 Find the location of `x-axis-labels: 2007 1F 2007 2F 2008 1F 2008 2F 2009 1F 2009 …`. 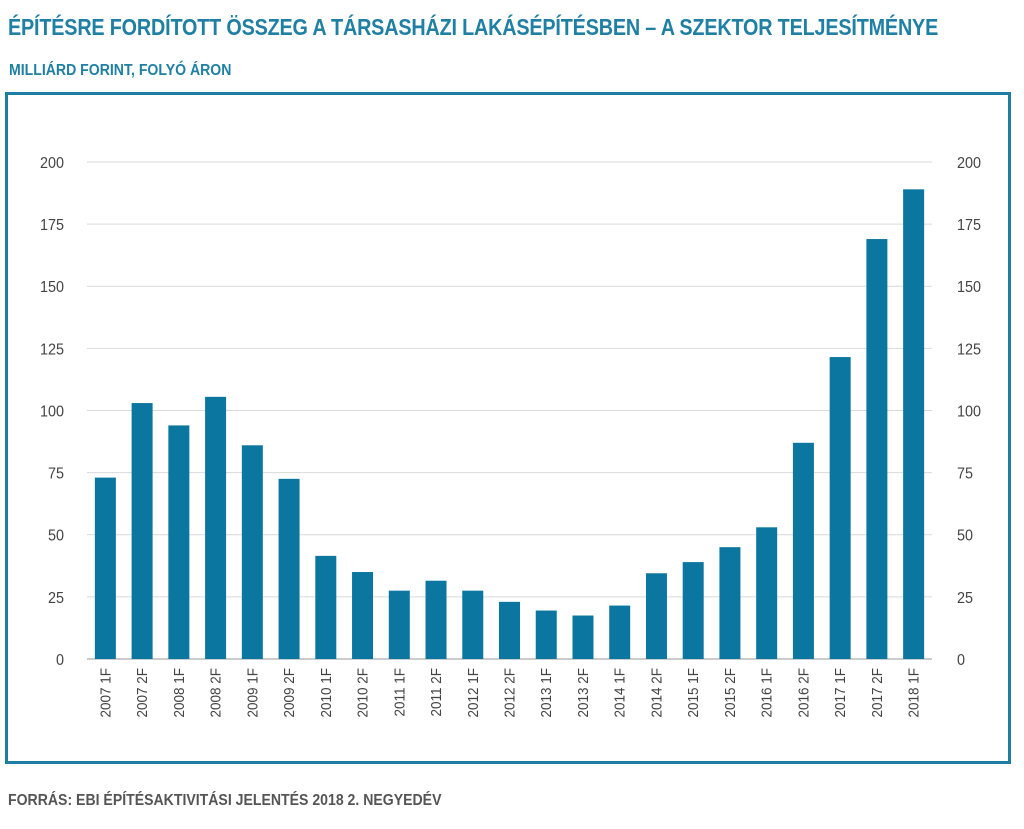

x-axis-labels: 2007 1F 2007 2F 2008 1F 2008 2F 2009 1F 2009 … is located at coordinates (510, 693).